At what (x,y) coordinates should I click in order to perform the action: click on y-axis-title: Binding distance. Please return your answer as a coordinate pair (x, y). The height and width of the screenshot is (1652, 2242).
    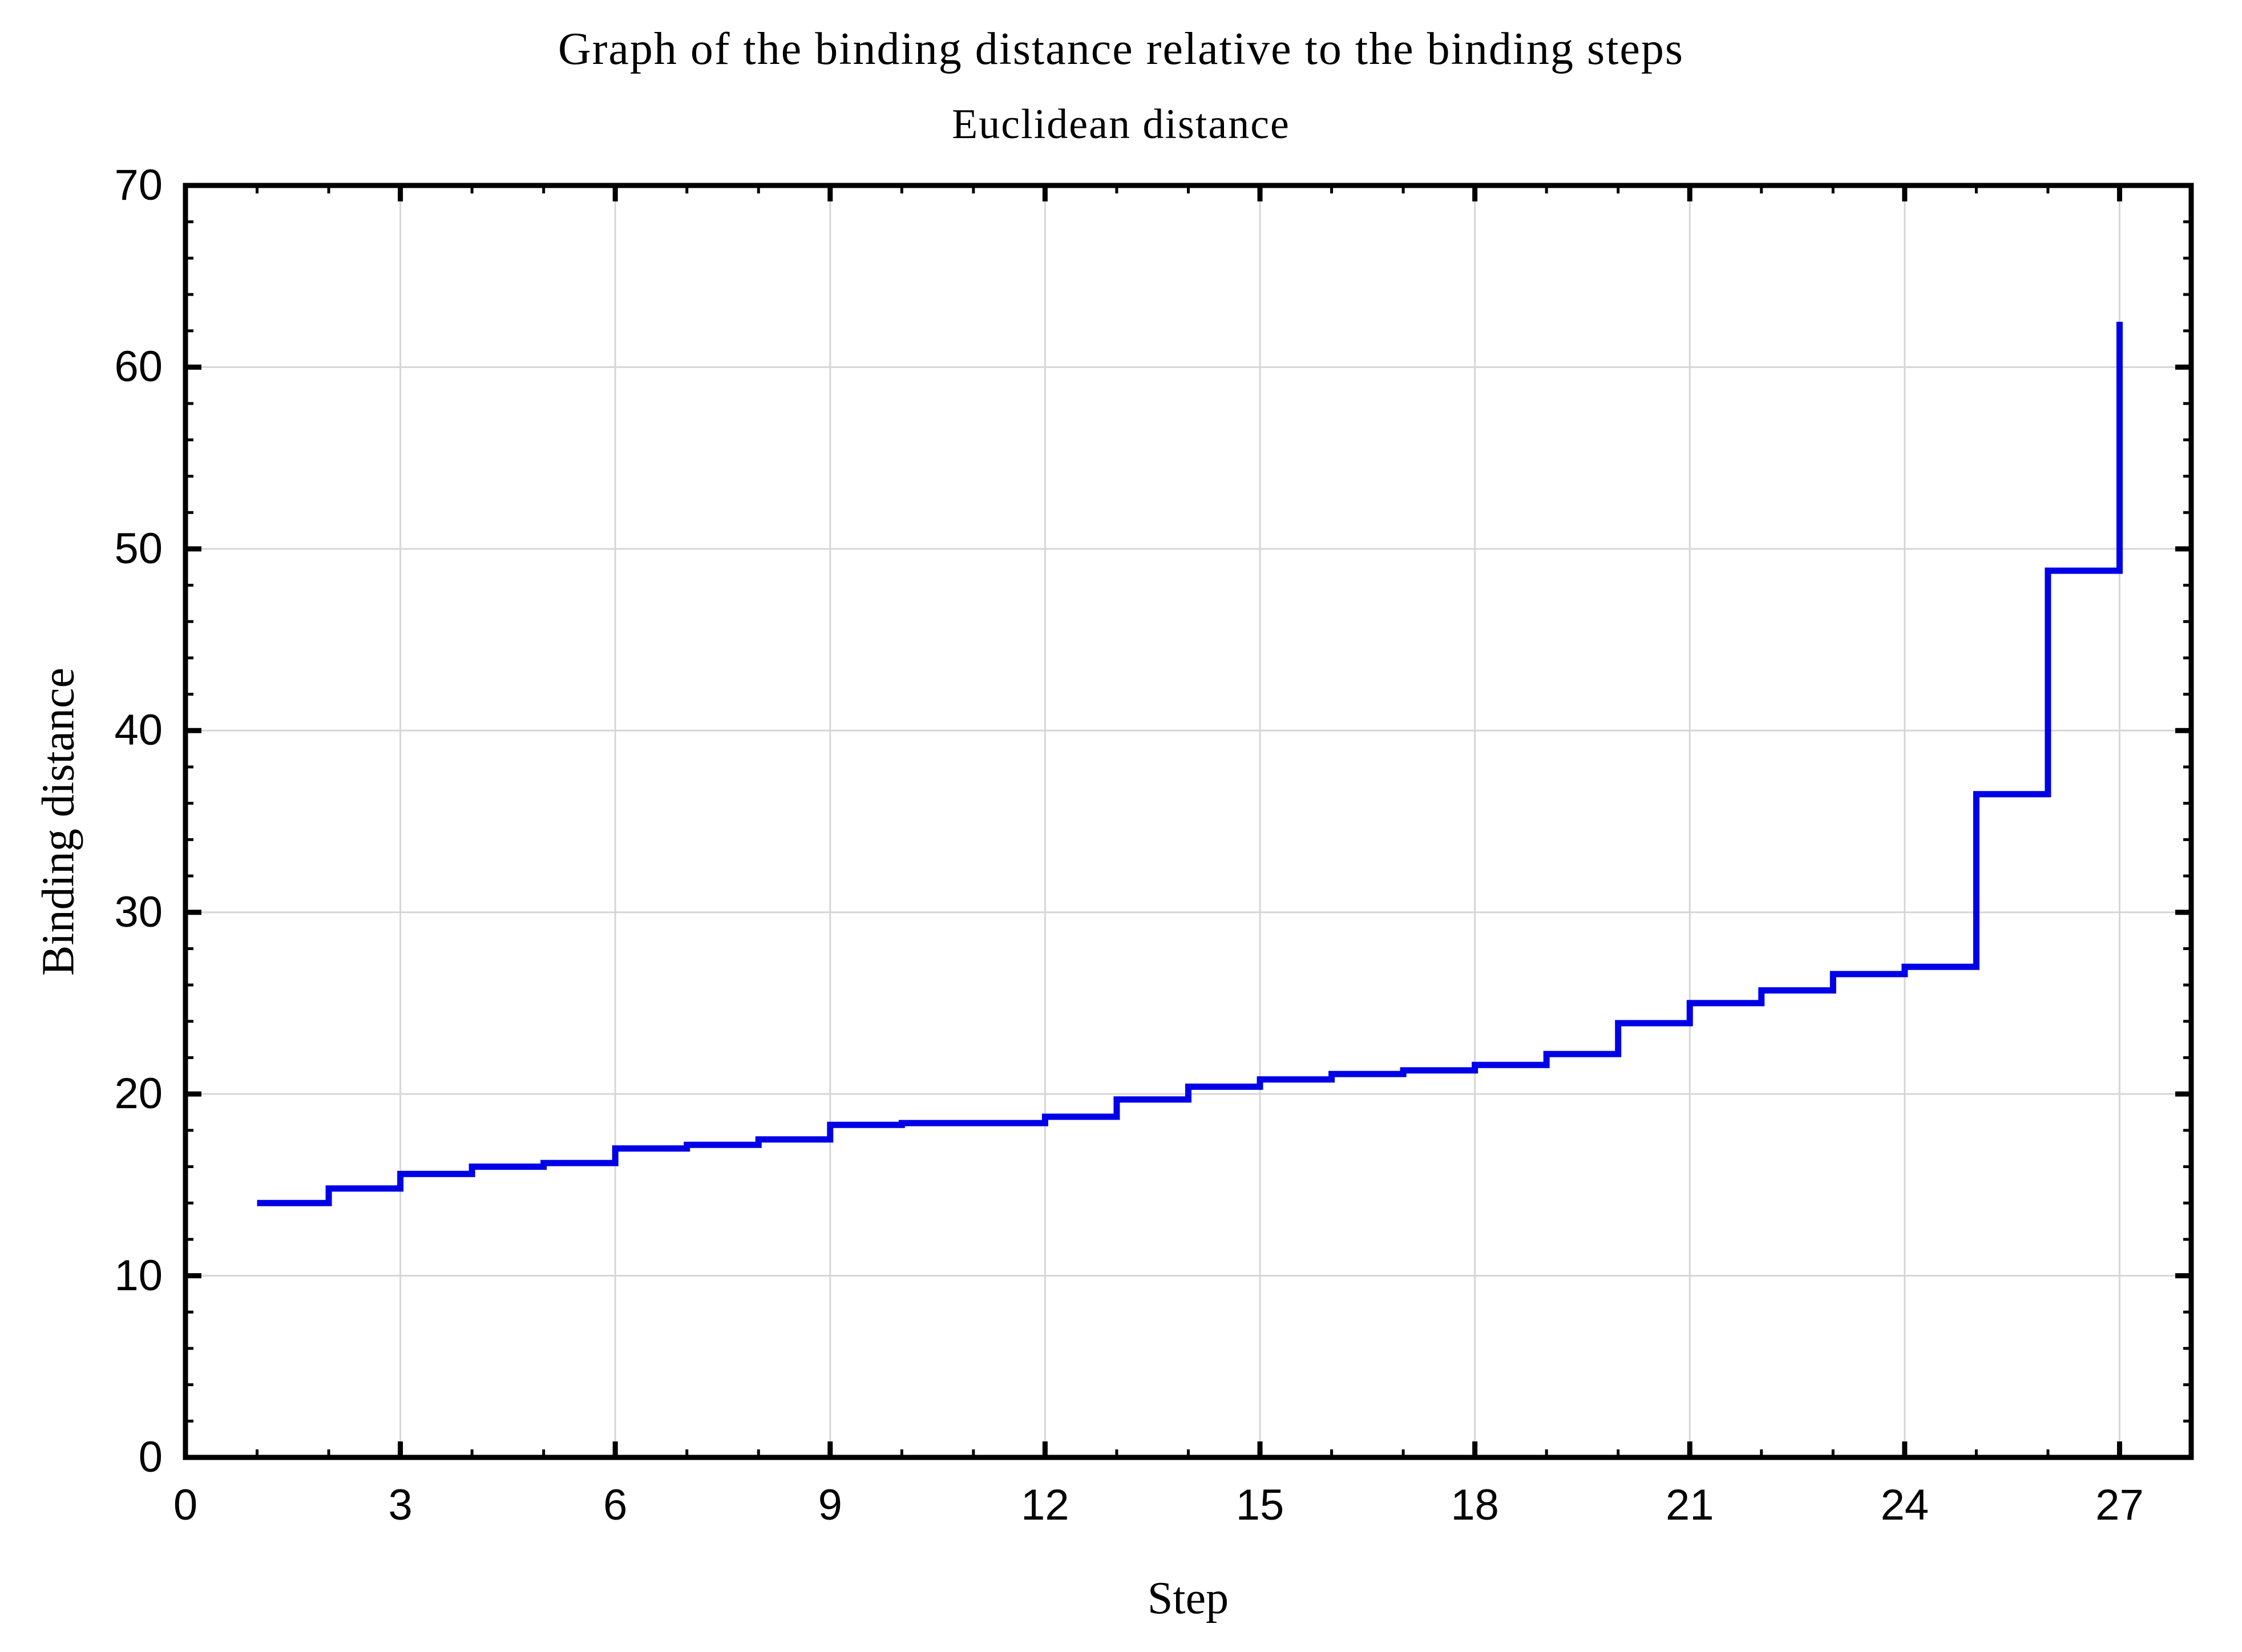
    Looking at the image, I should click on (58, 822).